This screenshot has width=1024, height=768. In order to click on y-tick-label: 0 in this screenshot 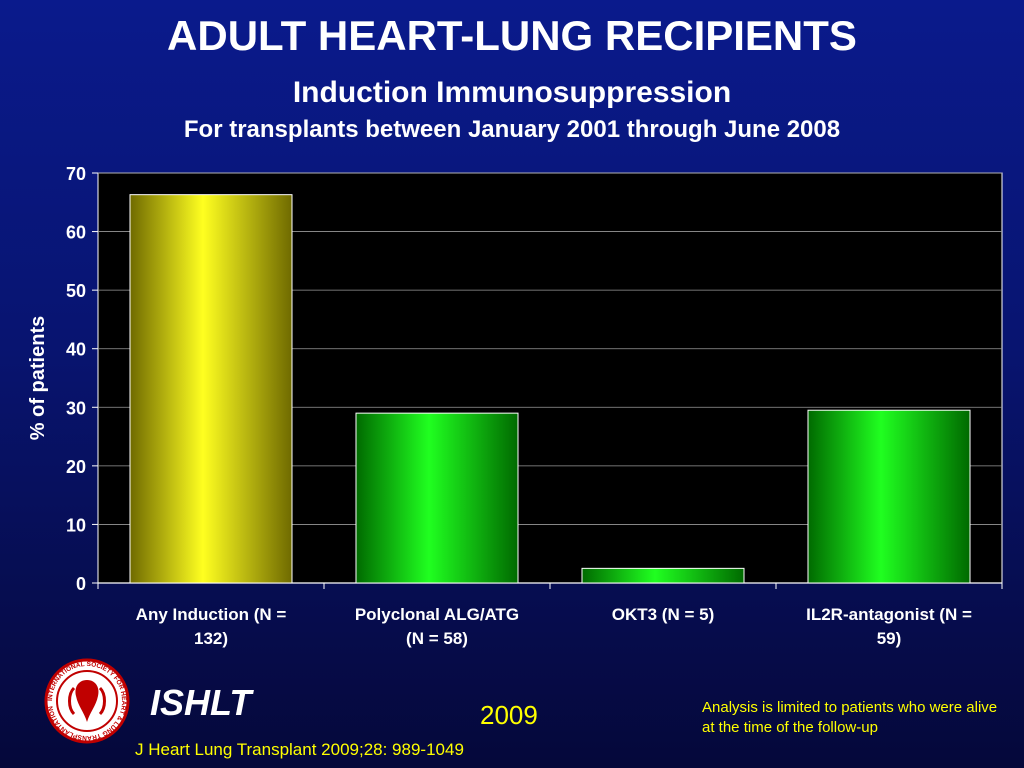, I will do `click(81, 584)`.